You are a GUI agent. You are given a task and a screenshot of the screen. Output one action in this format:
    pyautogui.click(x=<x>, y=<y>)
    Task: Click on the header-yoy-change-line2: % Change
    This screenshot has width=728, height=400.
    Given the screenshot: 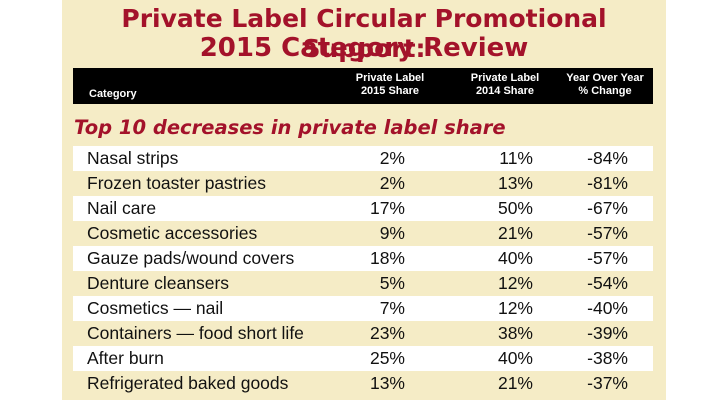 What is the action you would take?
    pyautogui.click(x=605, y=91)
    